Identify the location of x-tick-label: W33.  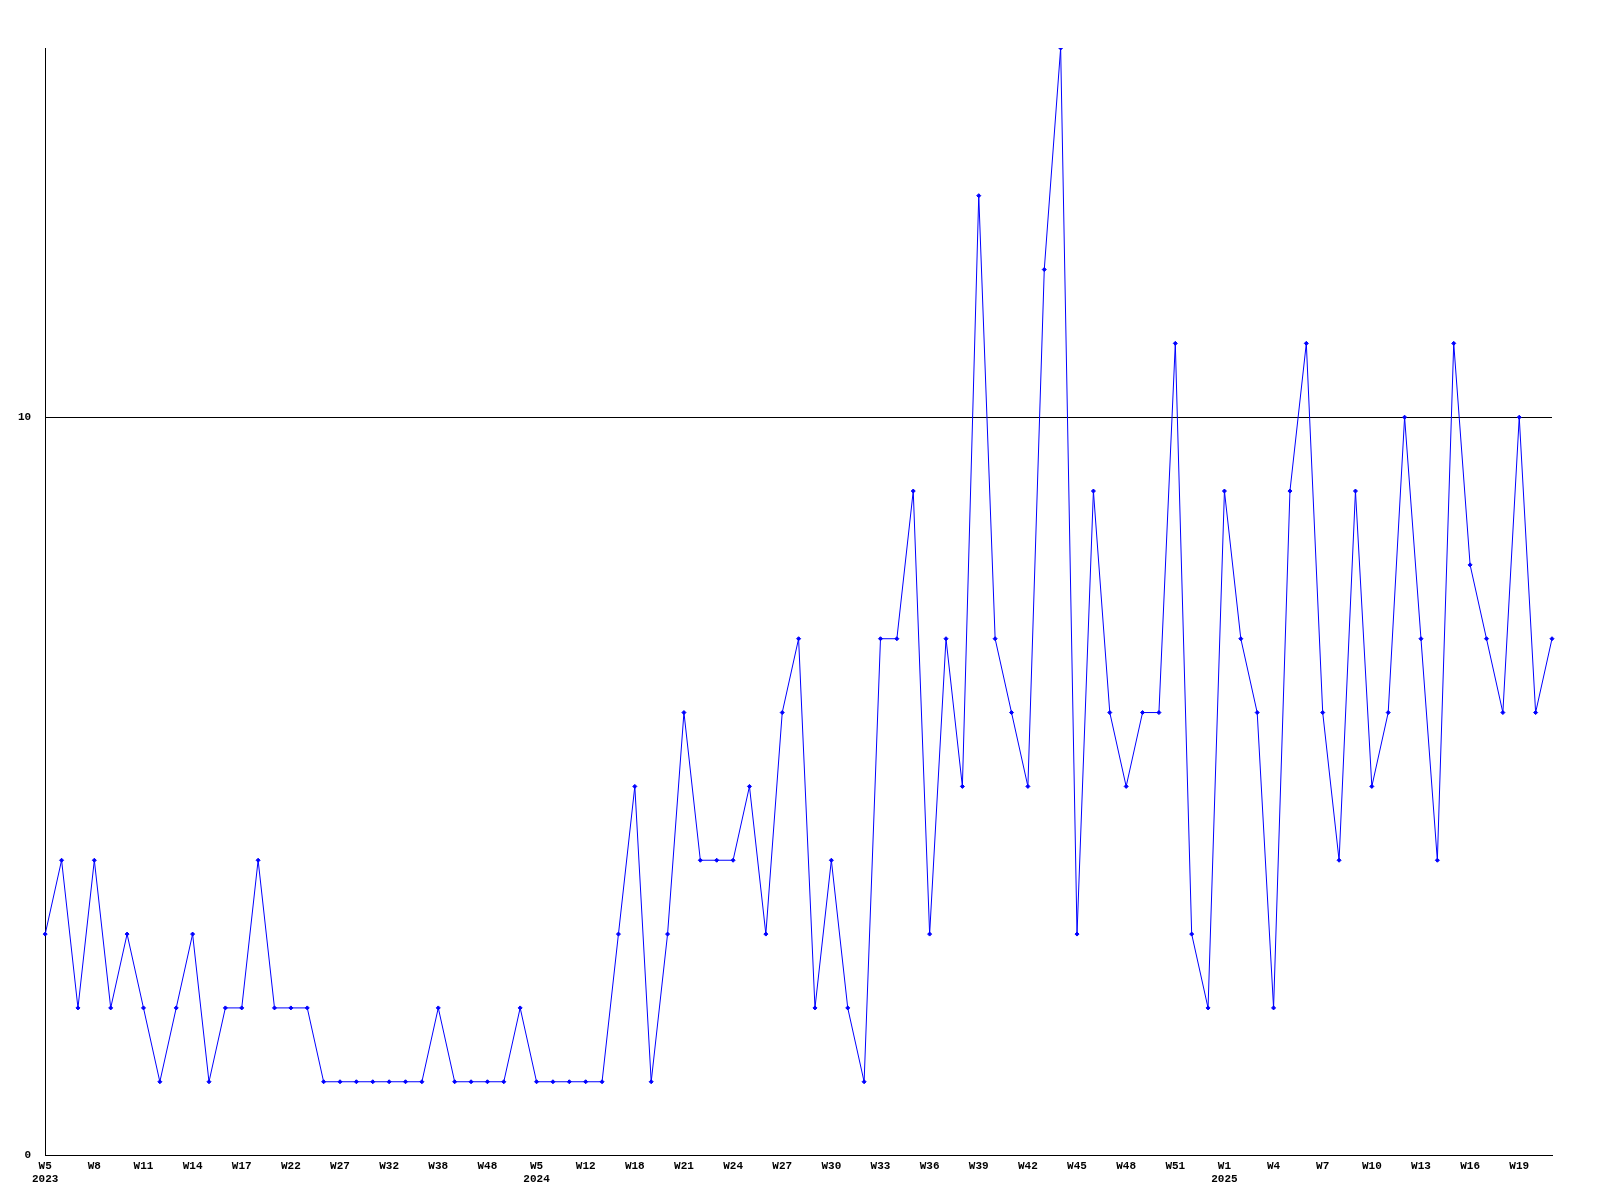
(880, 1165).